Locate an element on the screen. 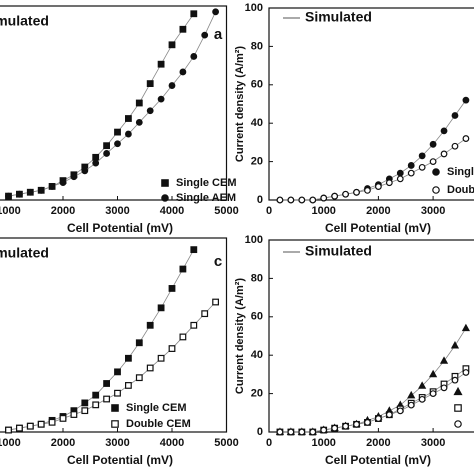 This screenshot has width=474, height=474. panel-label: c is located at coordinates (218, 261).